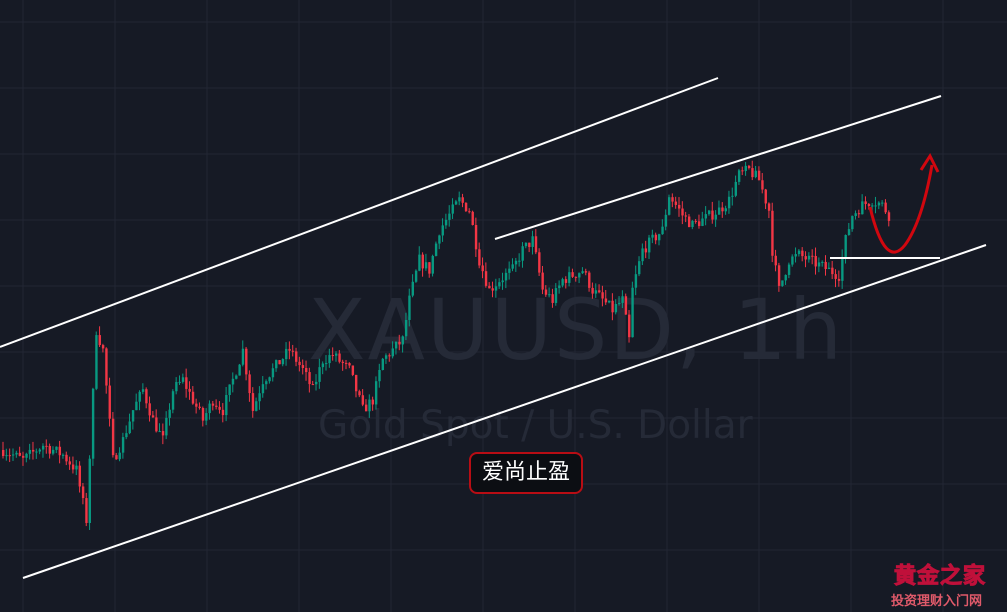  What do you see at coordinates (901, 209) in the screenshot?
I see `forecast-arrow` at bounding box center [901, 209].